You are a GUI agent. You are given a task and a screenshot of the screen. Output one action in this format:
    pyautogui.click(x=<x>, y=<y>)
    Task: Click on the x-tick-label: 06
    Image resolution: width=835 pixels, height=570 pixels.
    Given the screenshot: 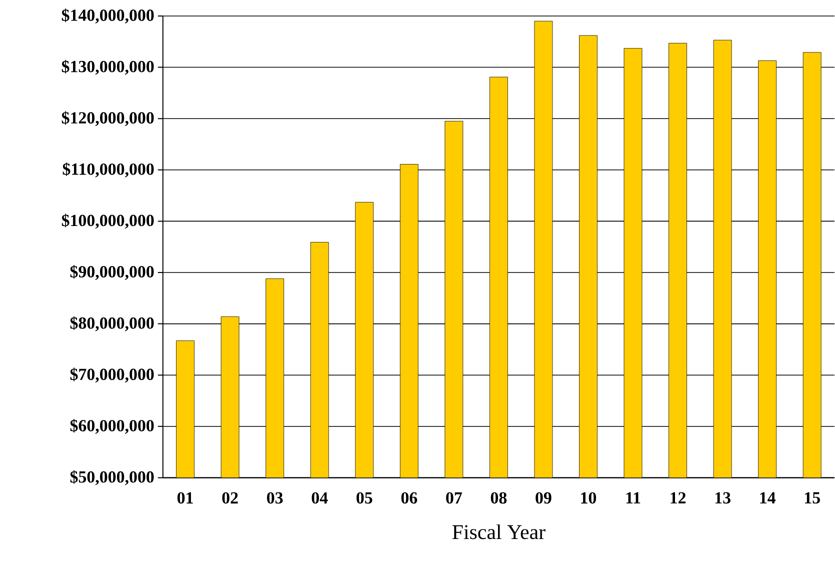 What is the action you would take?
    pyautogui.click(x=409, y=498)
    